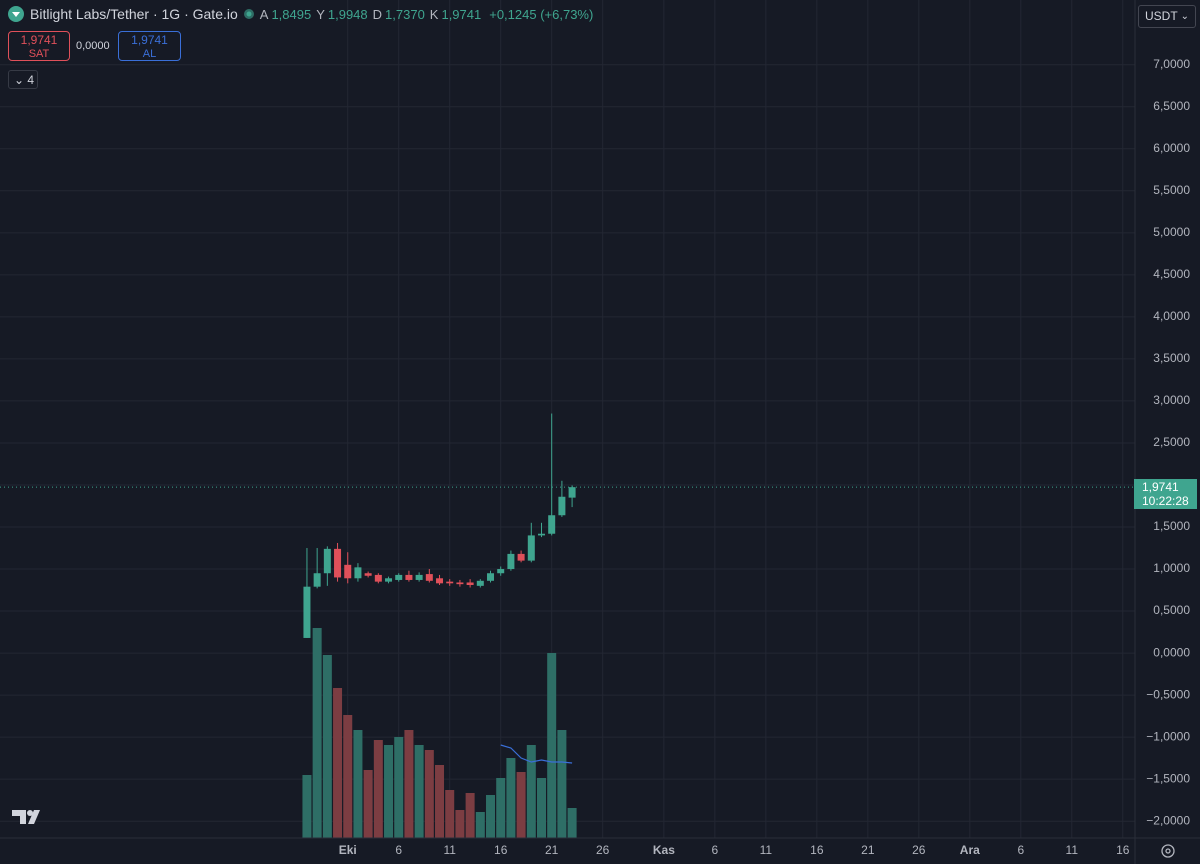 The image size is (1200, 864). What do you see at coordinates (23, 79) in the screenshot?
I see `indicators-toggle: ⌄ 4` at bounding box center [23, 79].